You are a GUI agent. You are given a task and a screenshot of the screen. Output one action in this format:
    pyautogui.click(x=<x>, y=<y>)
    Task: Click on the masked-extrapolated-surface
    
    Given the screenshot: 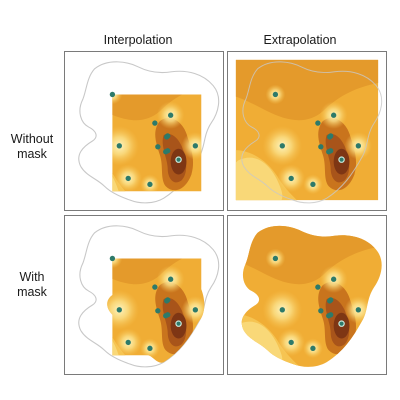 What is the action you would take?
    pyautogui.click(x=311, y=296)
    